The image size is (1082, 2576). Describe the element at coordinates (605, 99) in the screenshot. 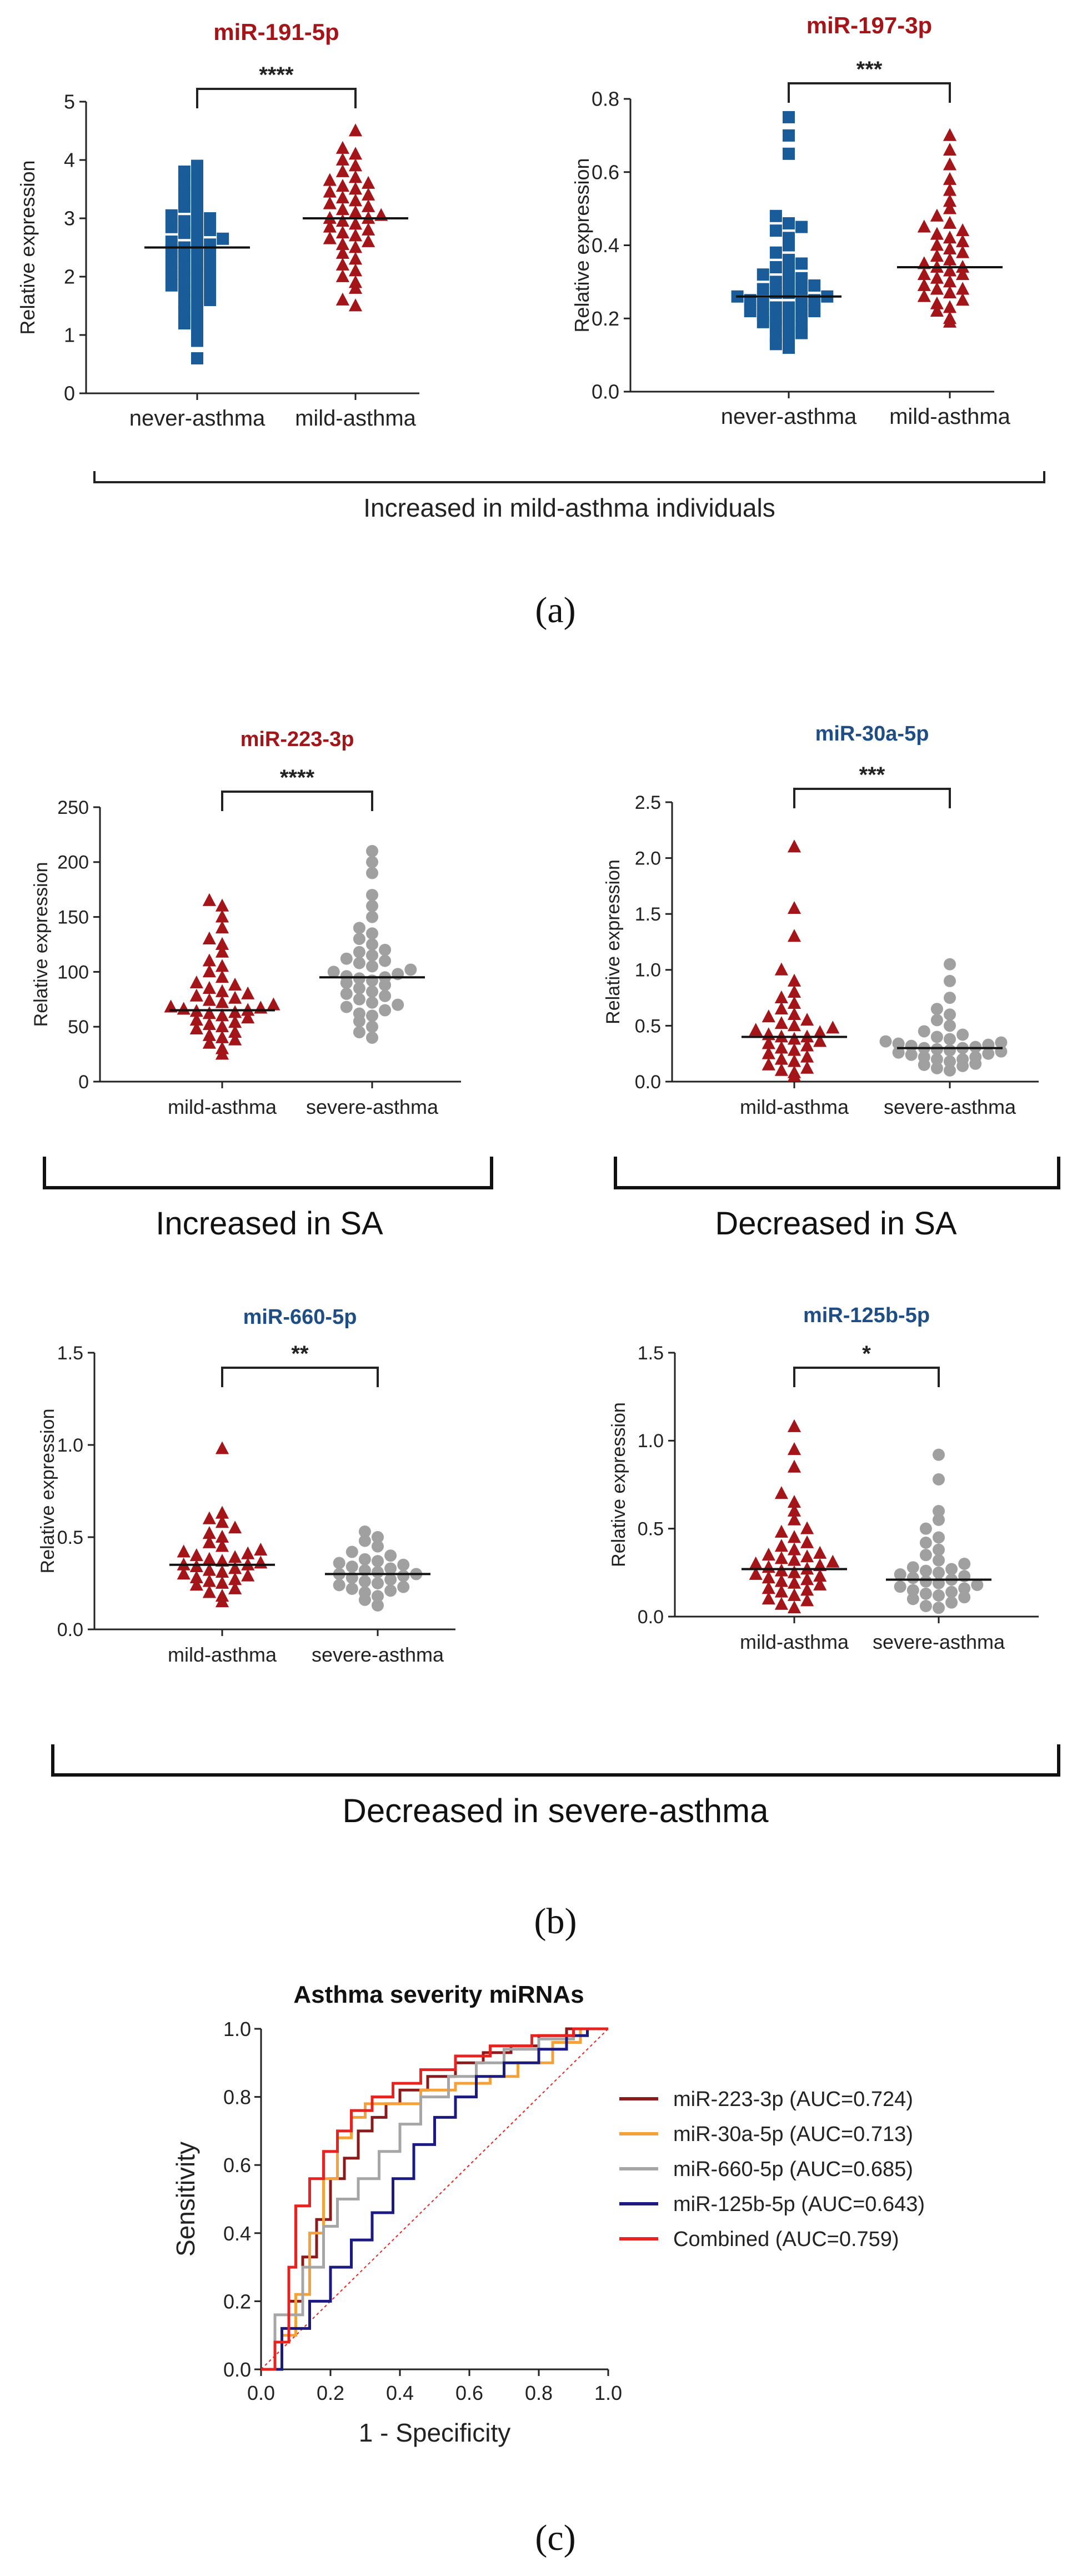

I see `y-tick-label: 0.8` at that location.